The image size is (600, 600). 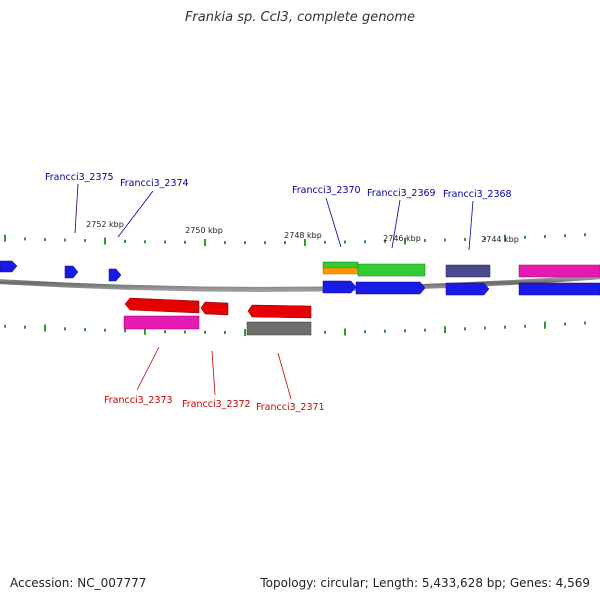 I want to click on reverse-strand-features, so click(x=217, y=316).